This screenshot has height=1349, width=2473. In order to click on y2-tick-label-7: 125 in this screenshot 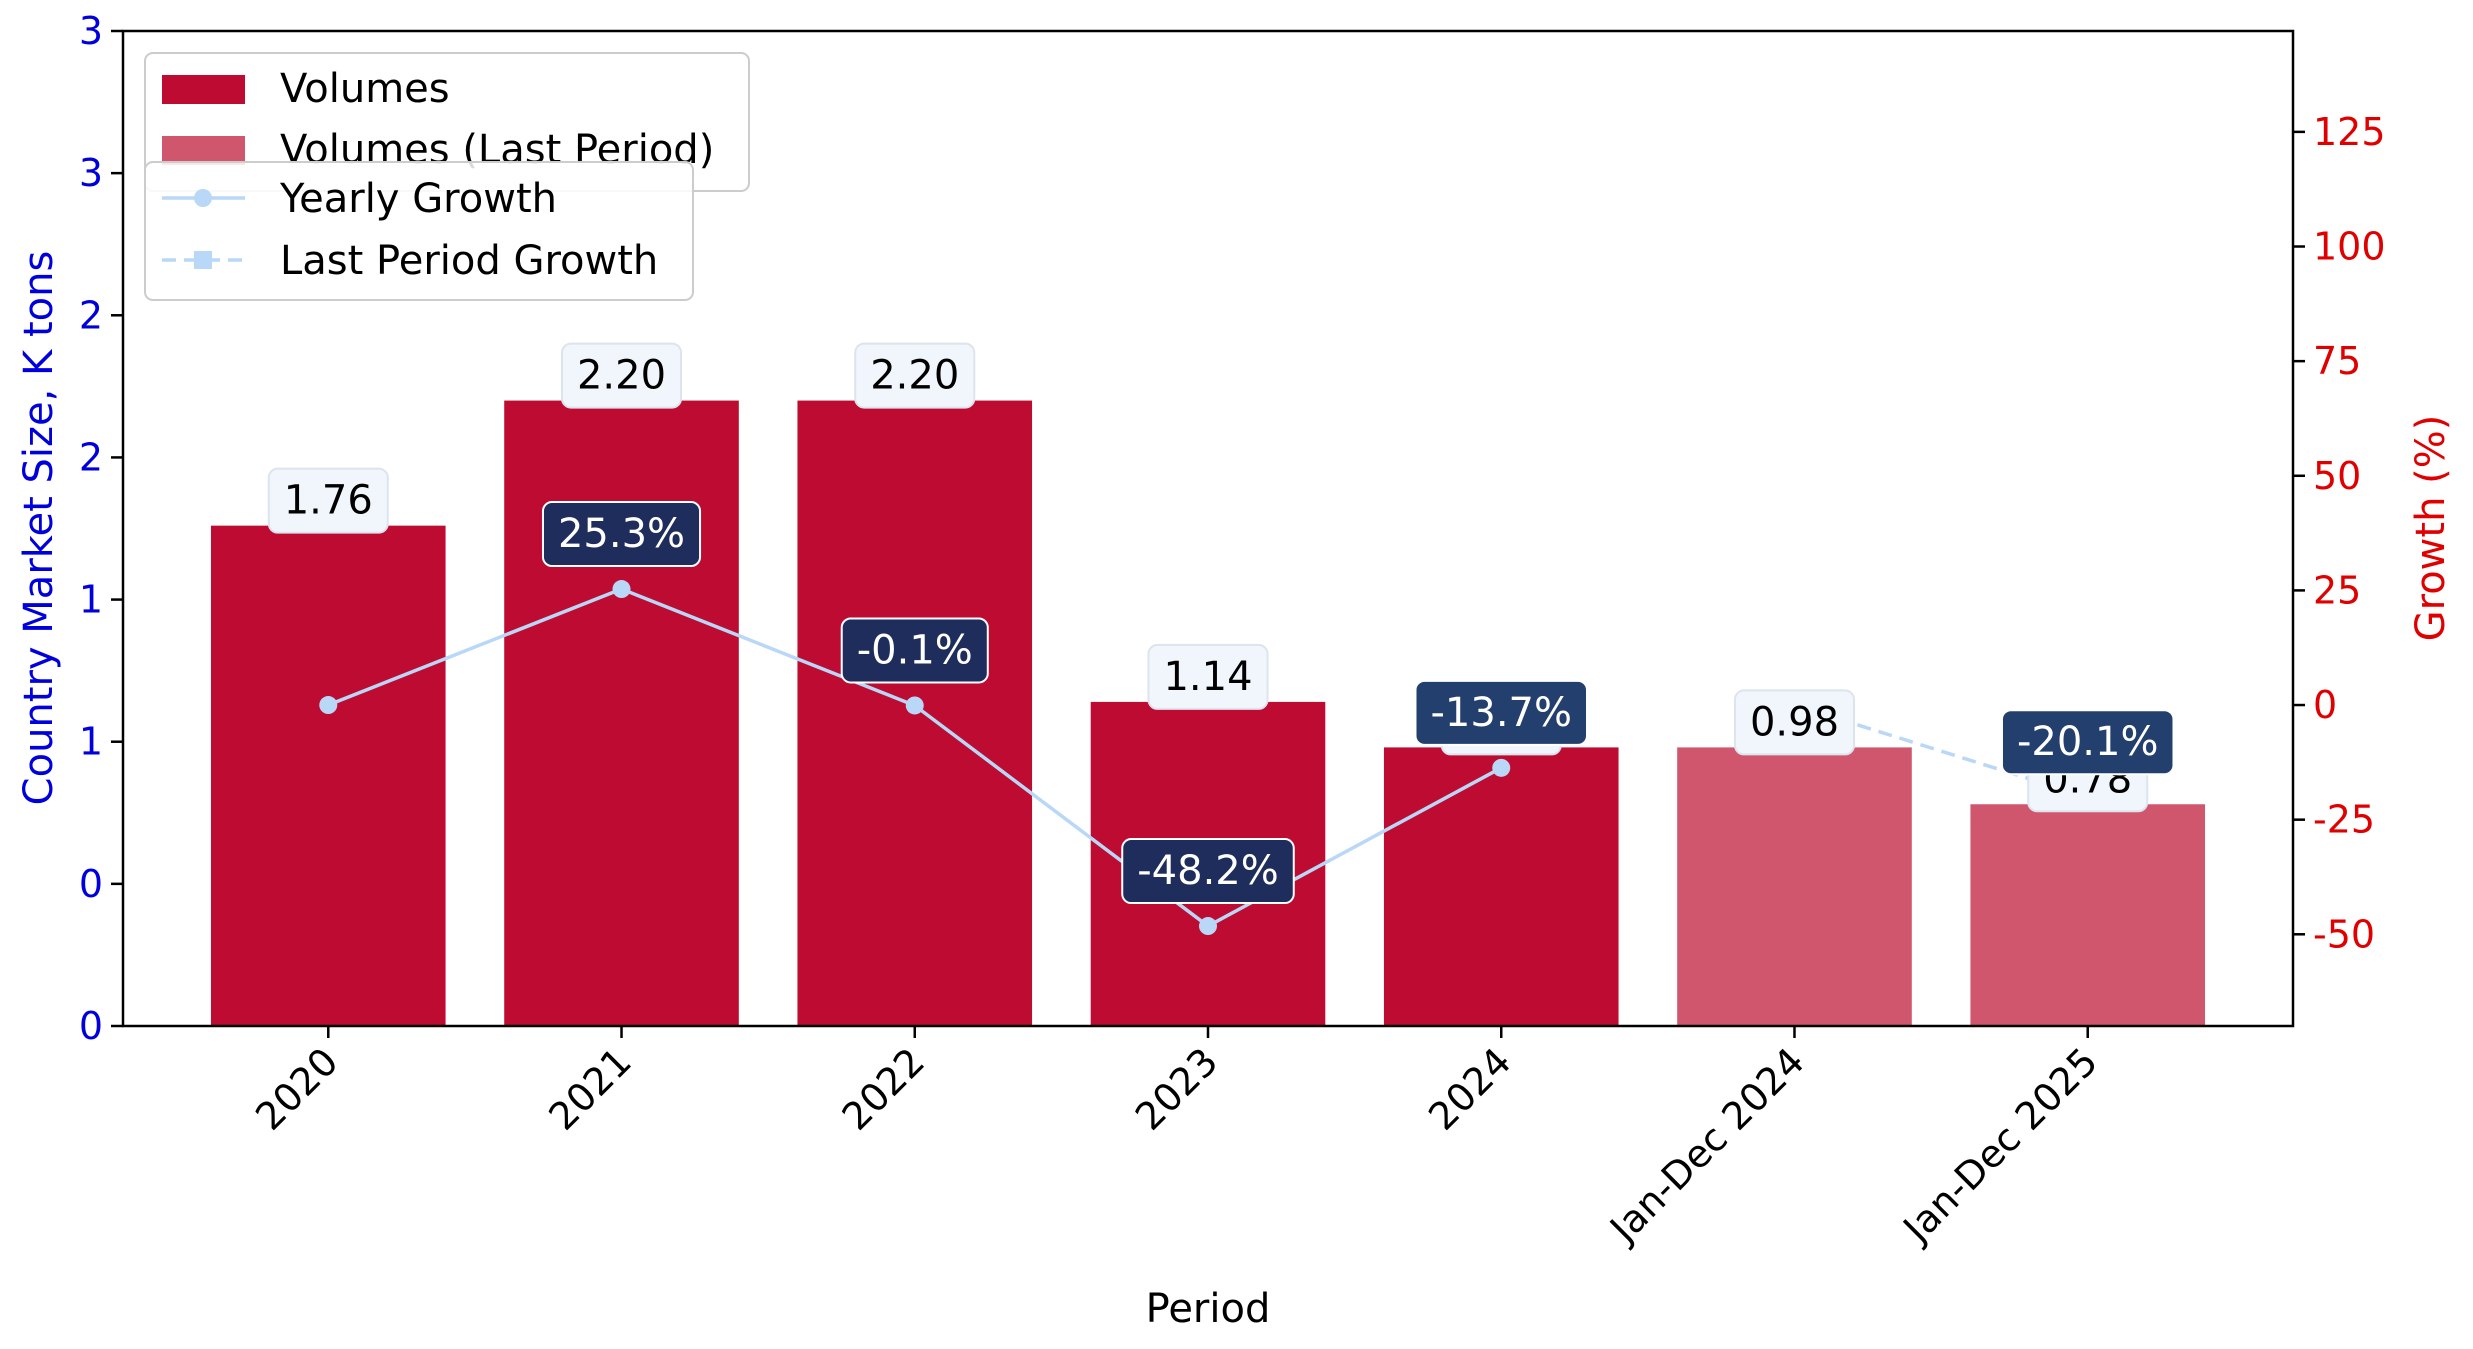, I will do `click(2349, 132)`.